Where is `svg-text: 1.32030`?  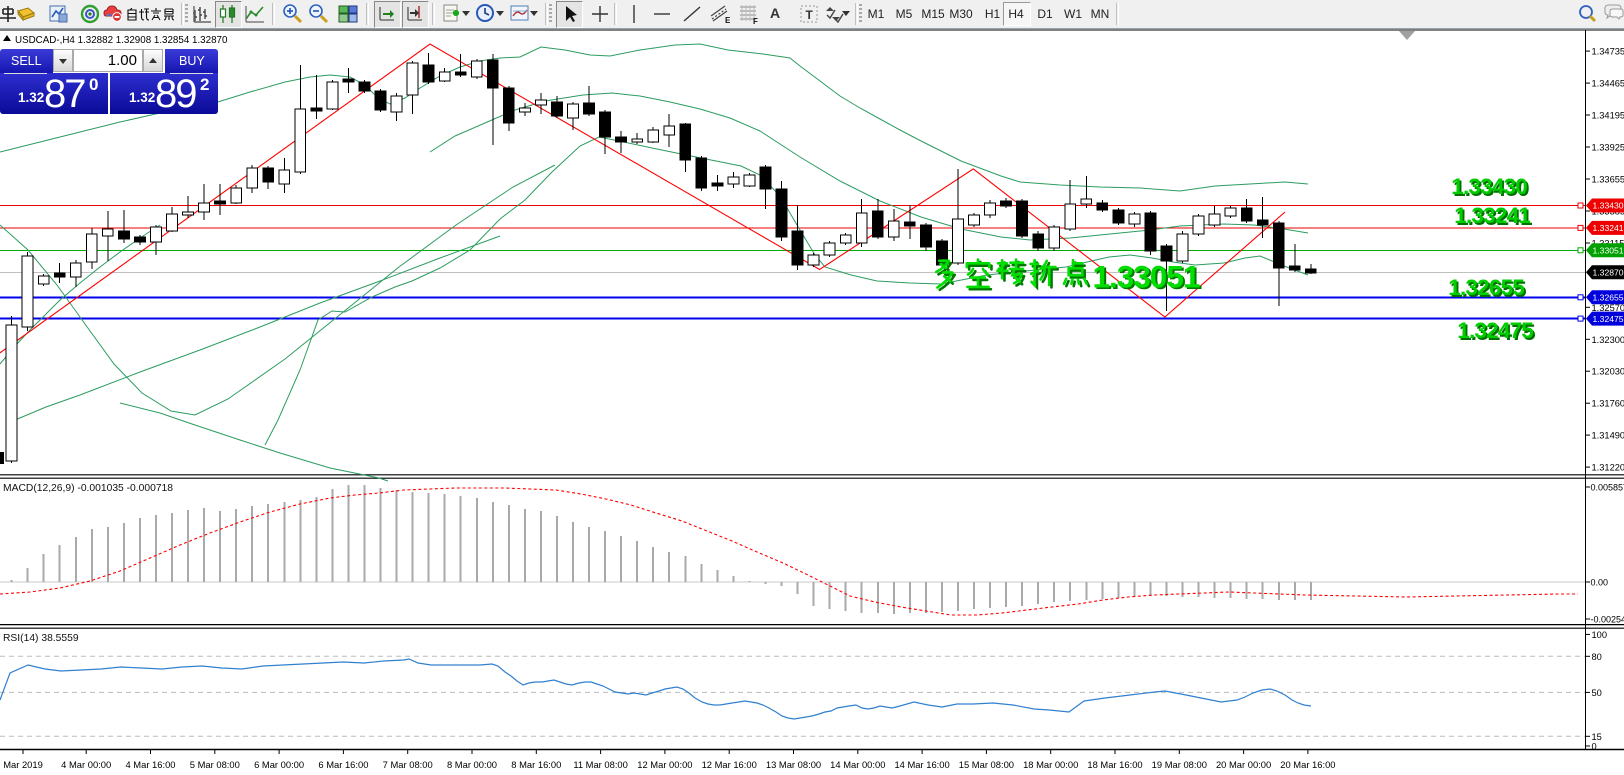
svg-text: 1.32030 is located at coordinates (1608, 372).